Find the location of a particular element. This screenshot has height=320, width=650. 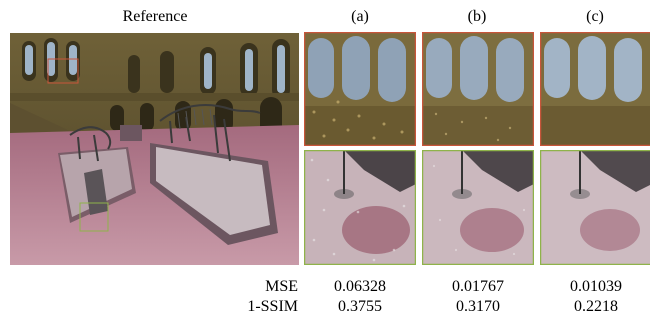

column-label-b: (b) is located at coordinates (477, 16).